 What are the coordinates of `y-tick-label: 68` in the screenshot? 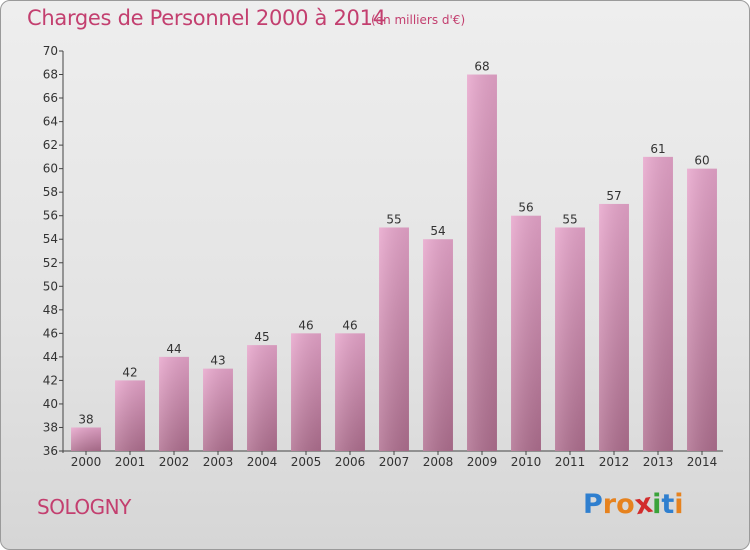 It's located at (50, 75).